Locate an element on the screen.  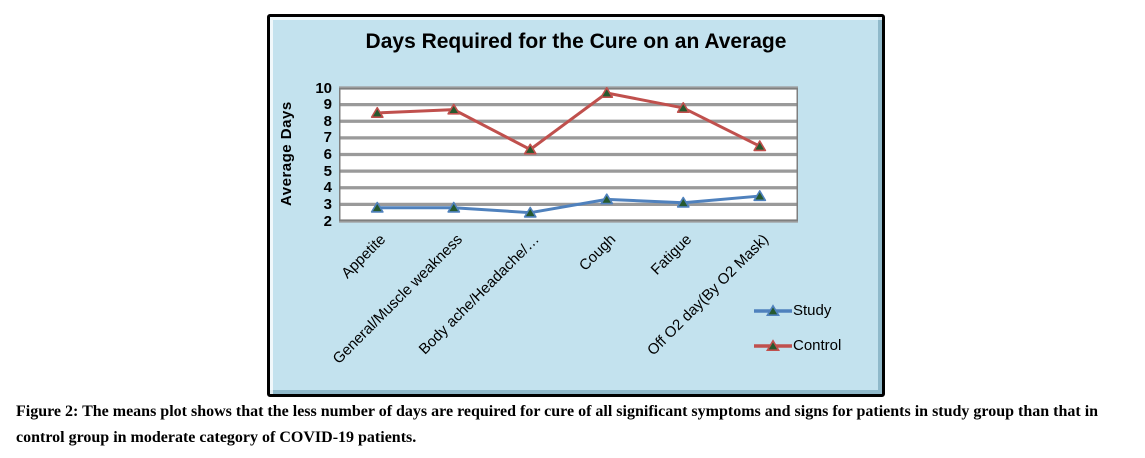
x-category-label: Cough is located at coordinates (597, 253).